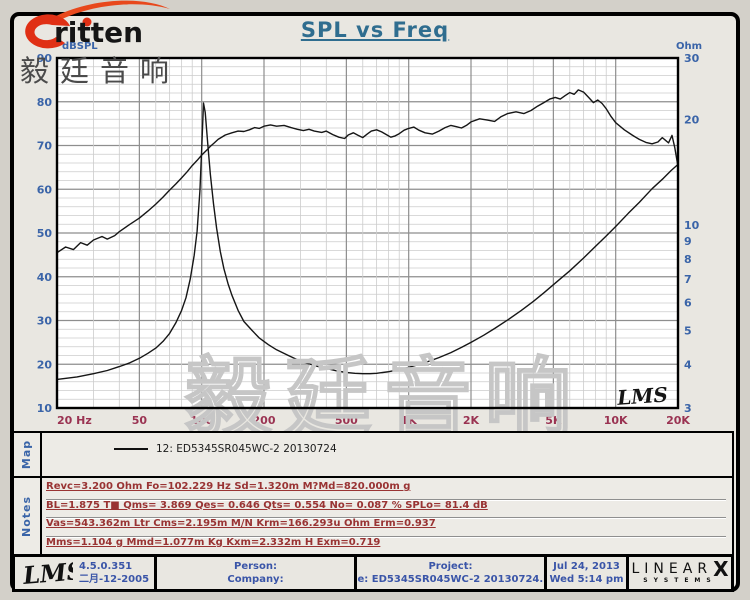  What do you see at coordinates (689, 46) in the screenshot?
I see `right-axis-unit-label: Ohm` at bounding box center [689, 46].